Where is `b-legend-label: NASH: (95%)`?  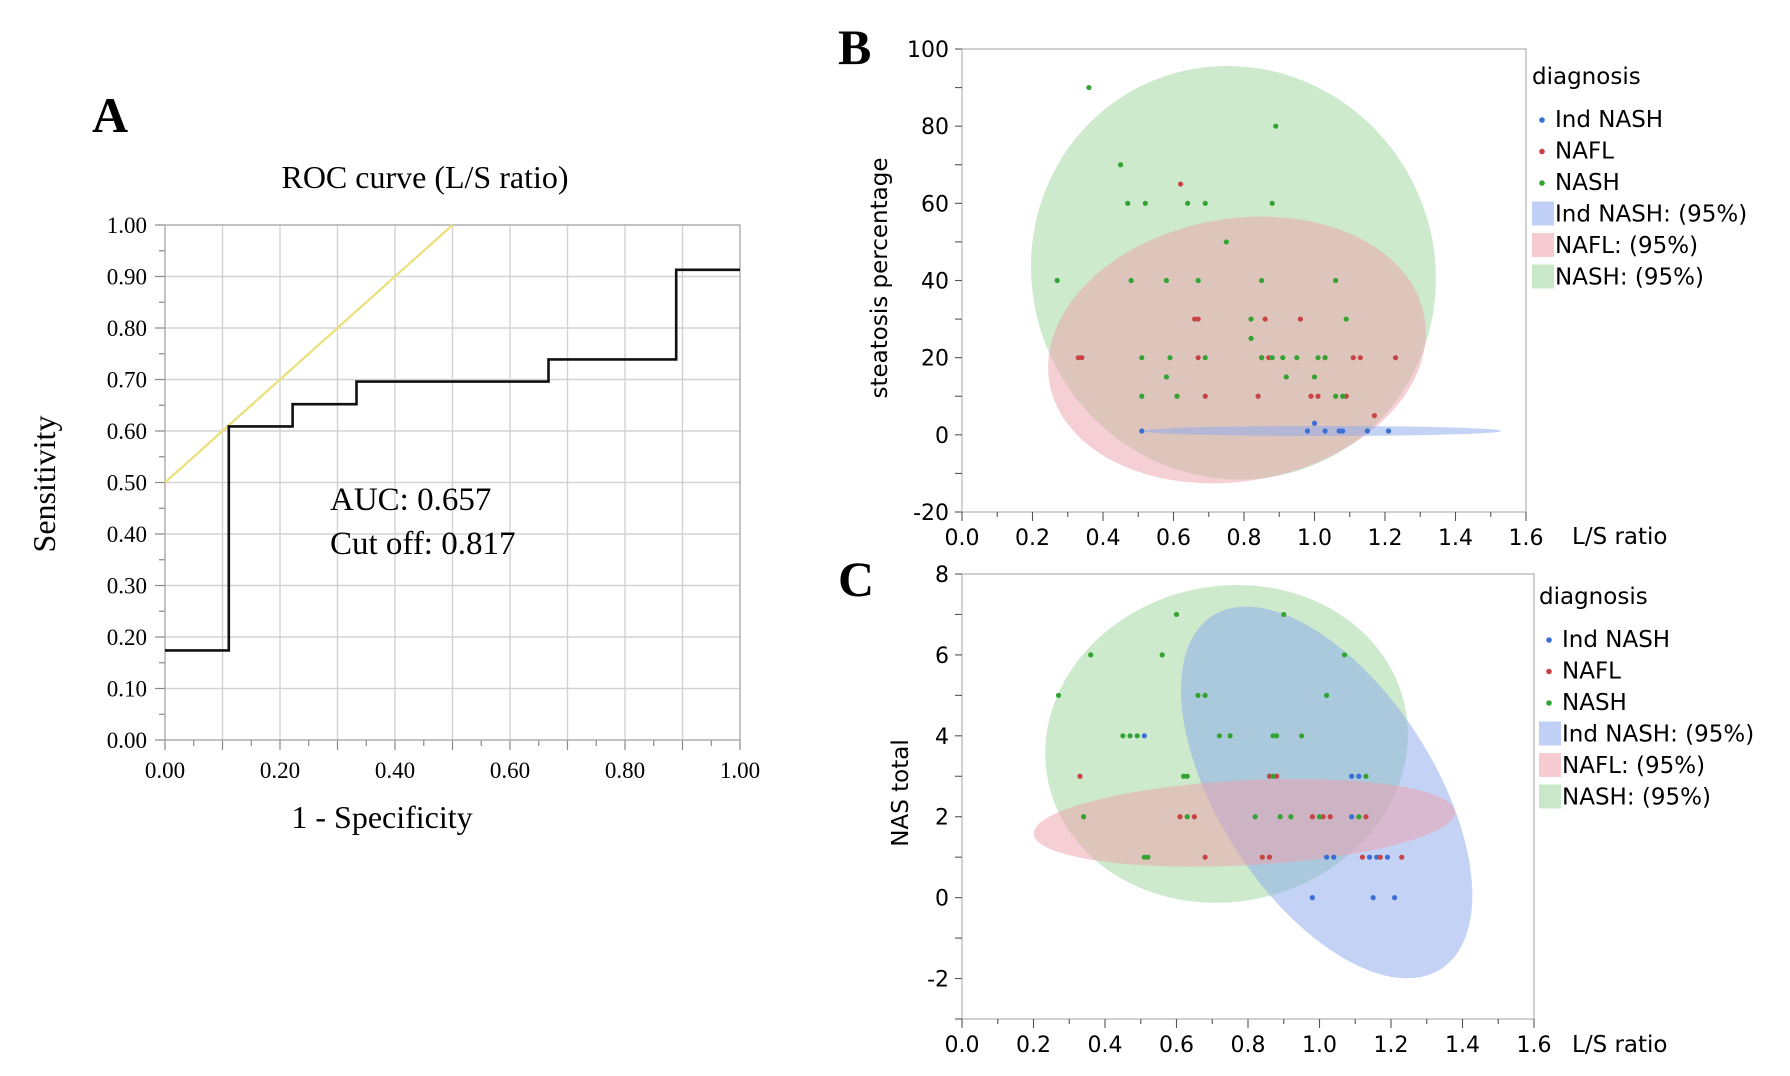
b-legend-label: NASH: (95%) is located at coordinates (1629, 278).